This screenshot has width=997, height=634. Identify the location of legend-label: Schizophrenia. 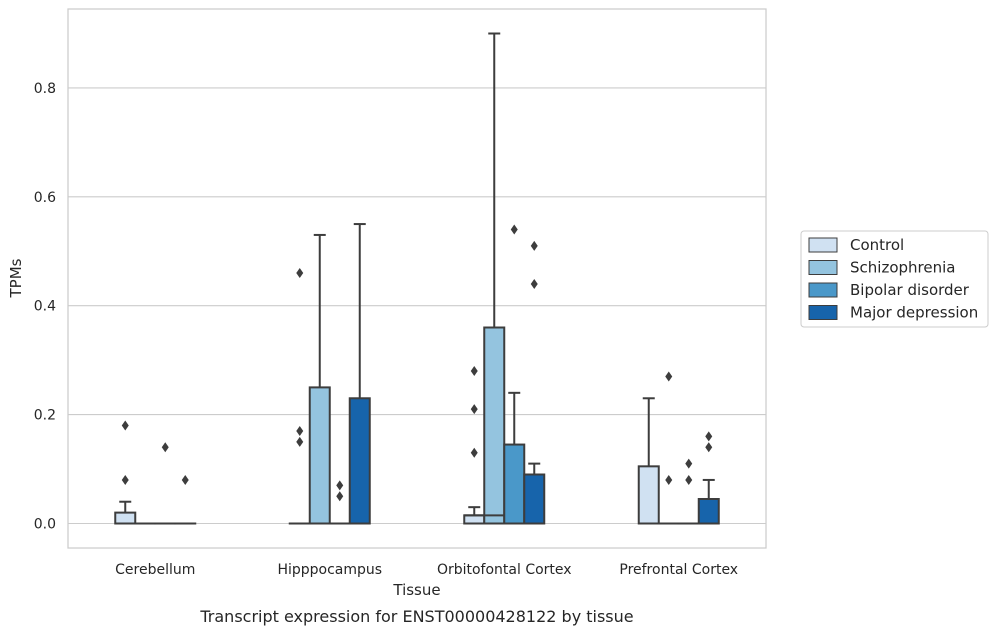
(902, 268).